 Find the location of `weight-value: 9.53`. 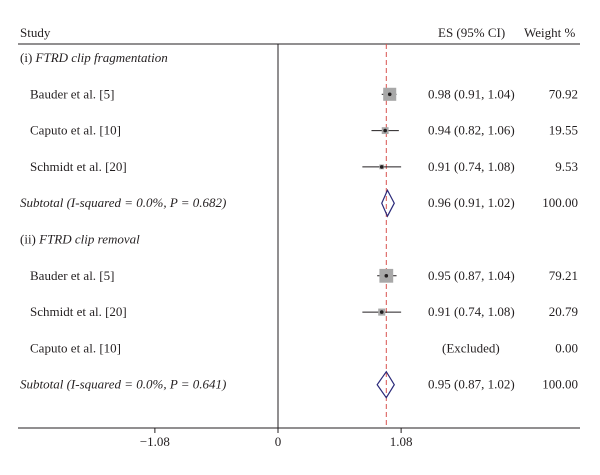

weight-value: 9.53 is located at coordinates (566, 166).